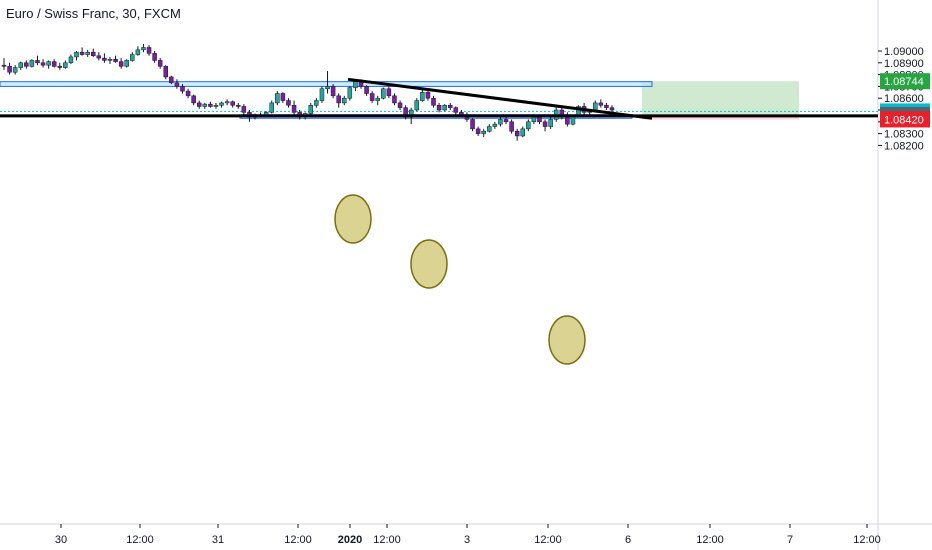 Image resolution: width=932 pixels, height=550 pixels. Describe the element at coordinates (904, 135) in the screenshot. I see `price-tick-label: 1.08300` at that location.